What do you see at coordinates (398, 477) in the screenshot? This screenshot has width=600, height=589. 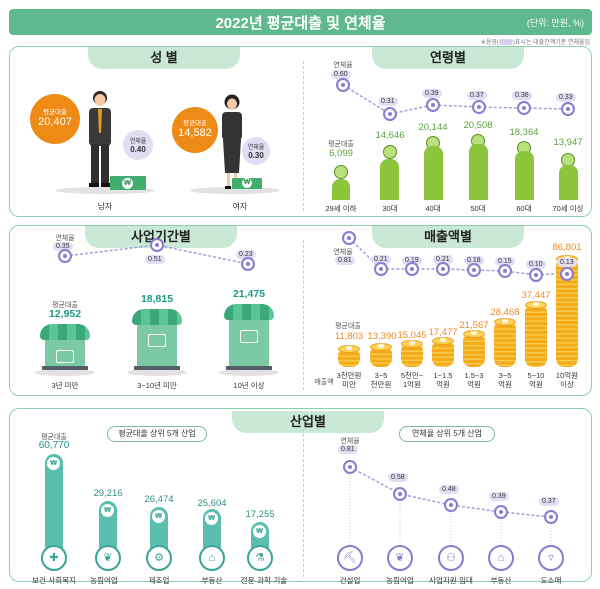 I see `industry-rate-chip-1: 0.58` at bounding box center [398, 477].